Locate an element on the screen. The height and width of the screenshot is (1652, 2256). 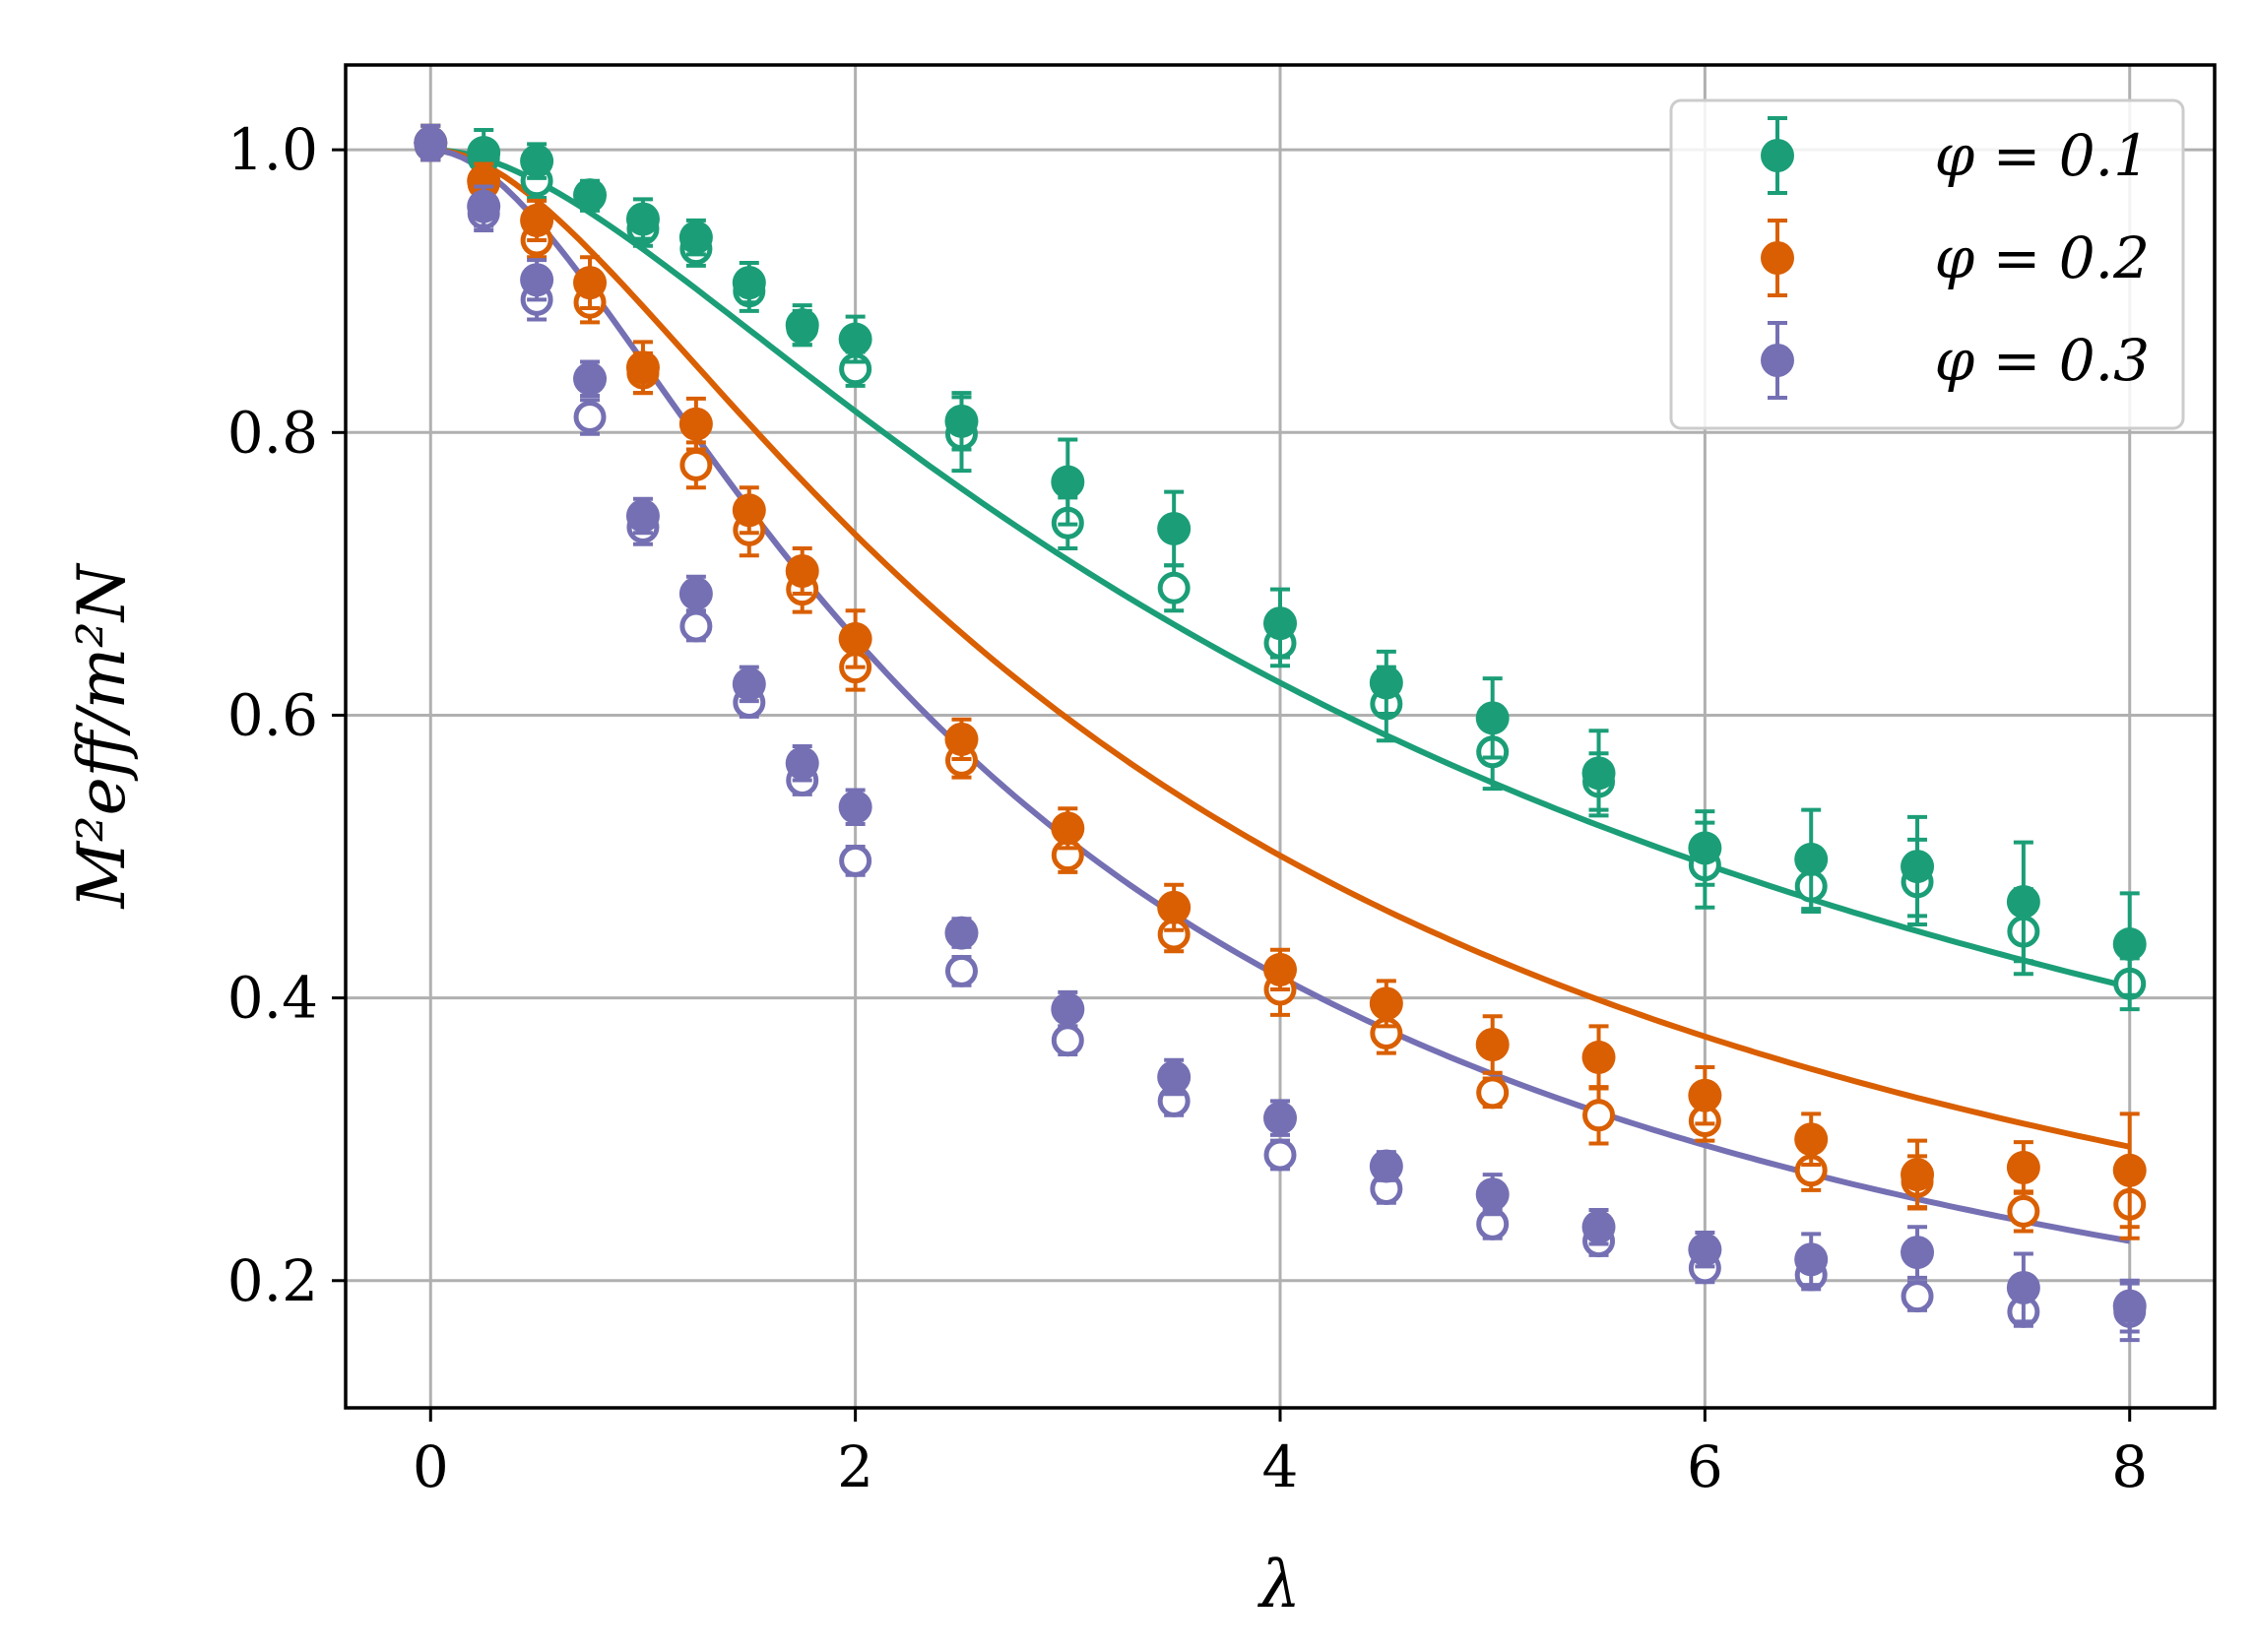
y-tick-label: 0.8 is located at coordinates (272, 432).